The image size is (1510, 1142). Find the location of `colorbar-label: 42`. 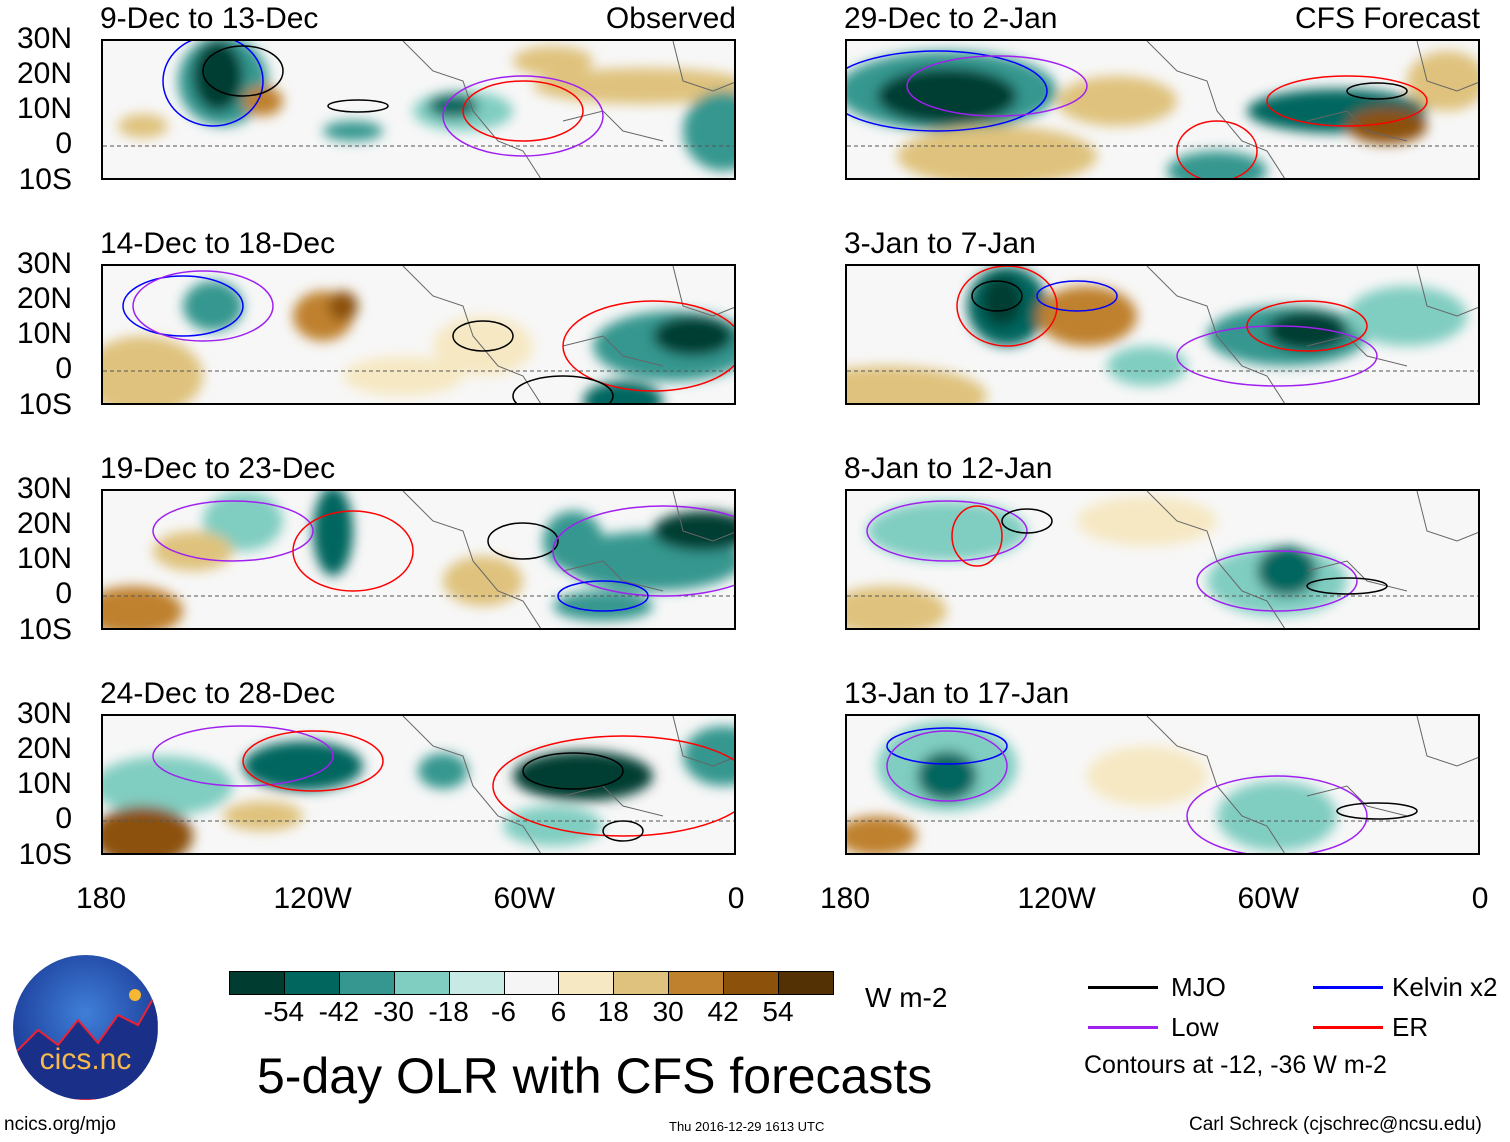

colorbar-label: 42 is located at coordinates (723, 1011).